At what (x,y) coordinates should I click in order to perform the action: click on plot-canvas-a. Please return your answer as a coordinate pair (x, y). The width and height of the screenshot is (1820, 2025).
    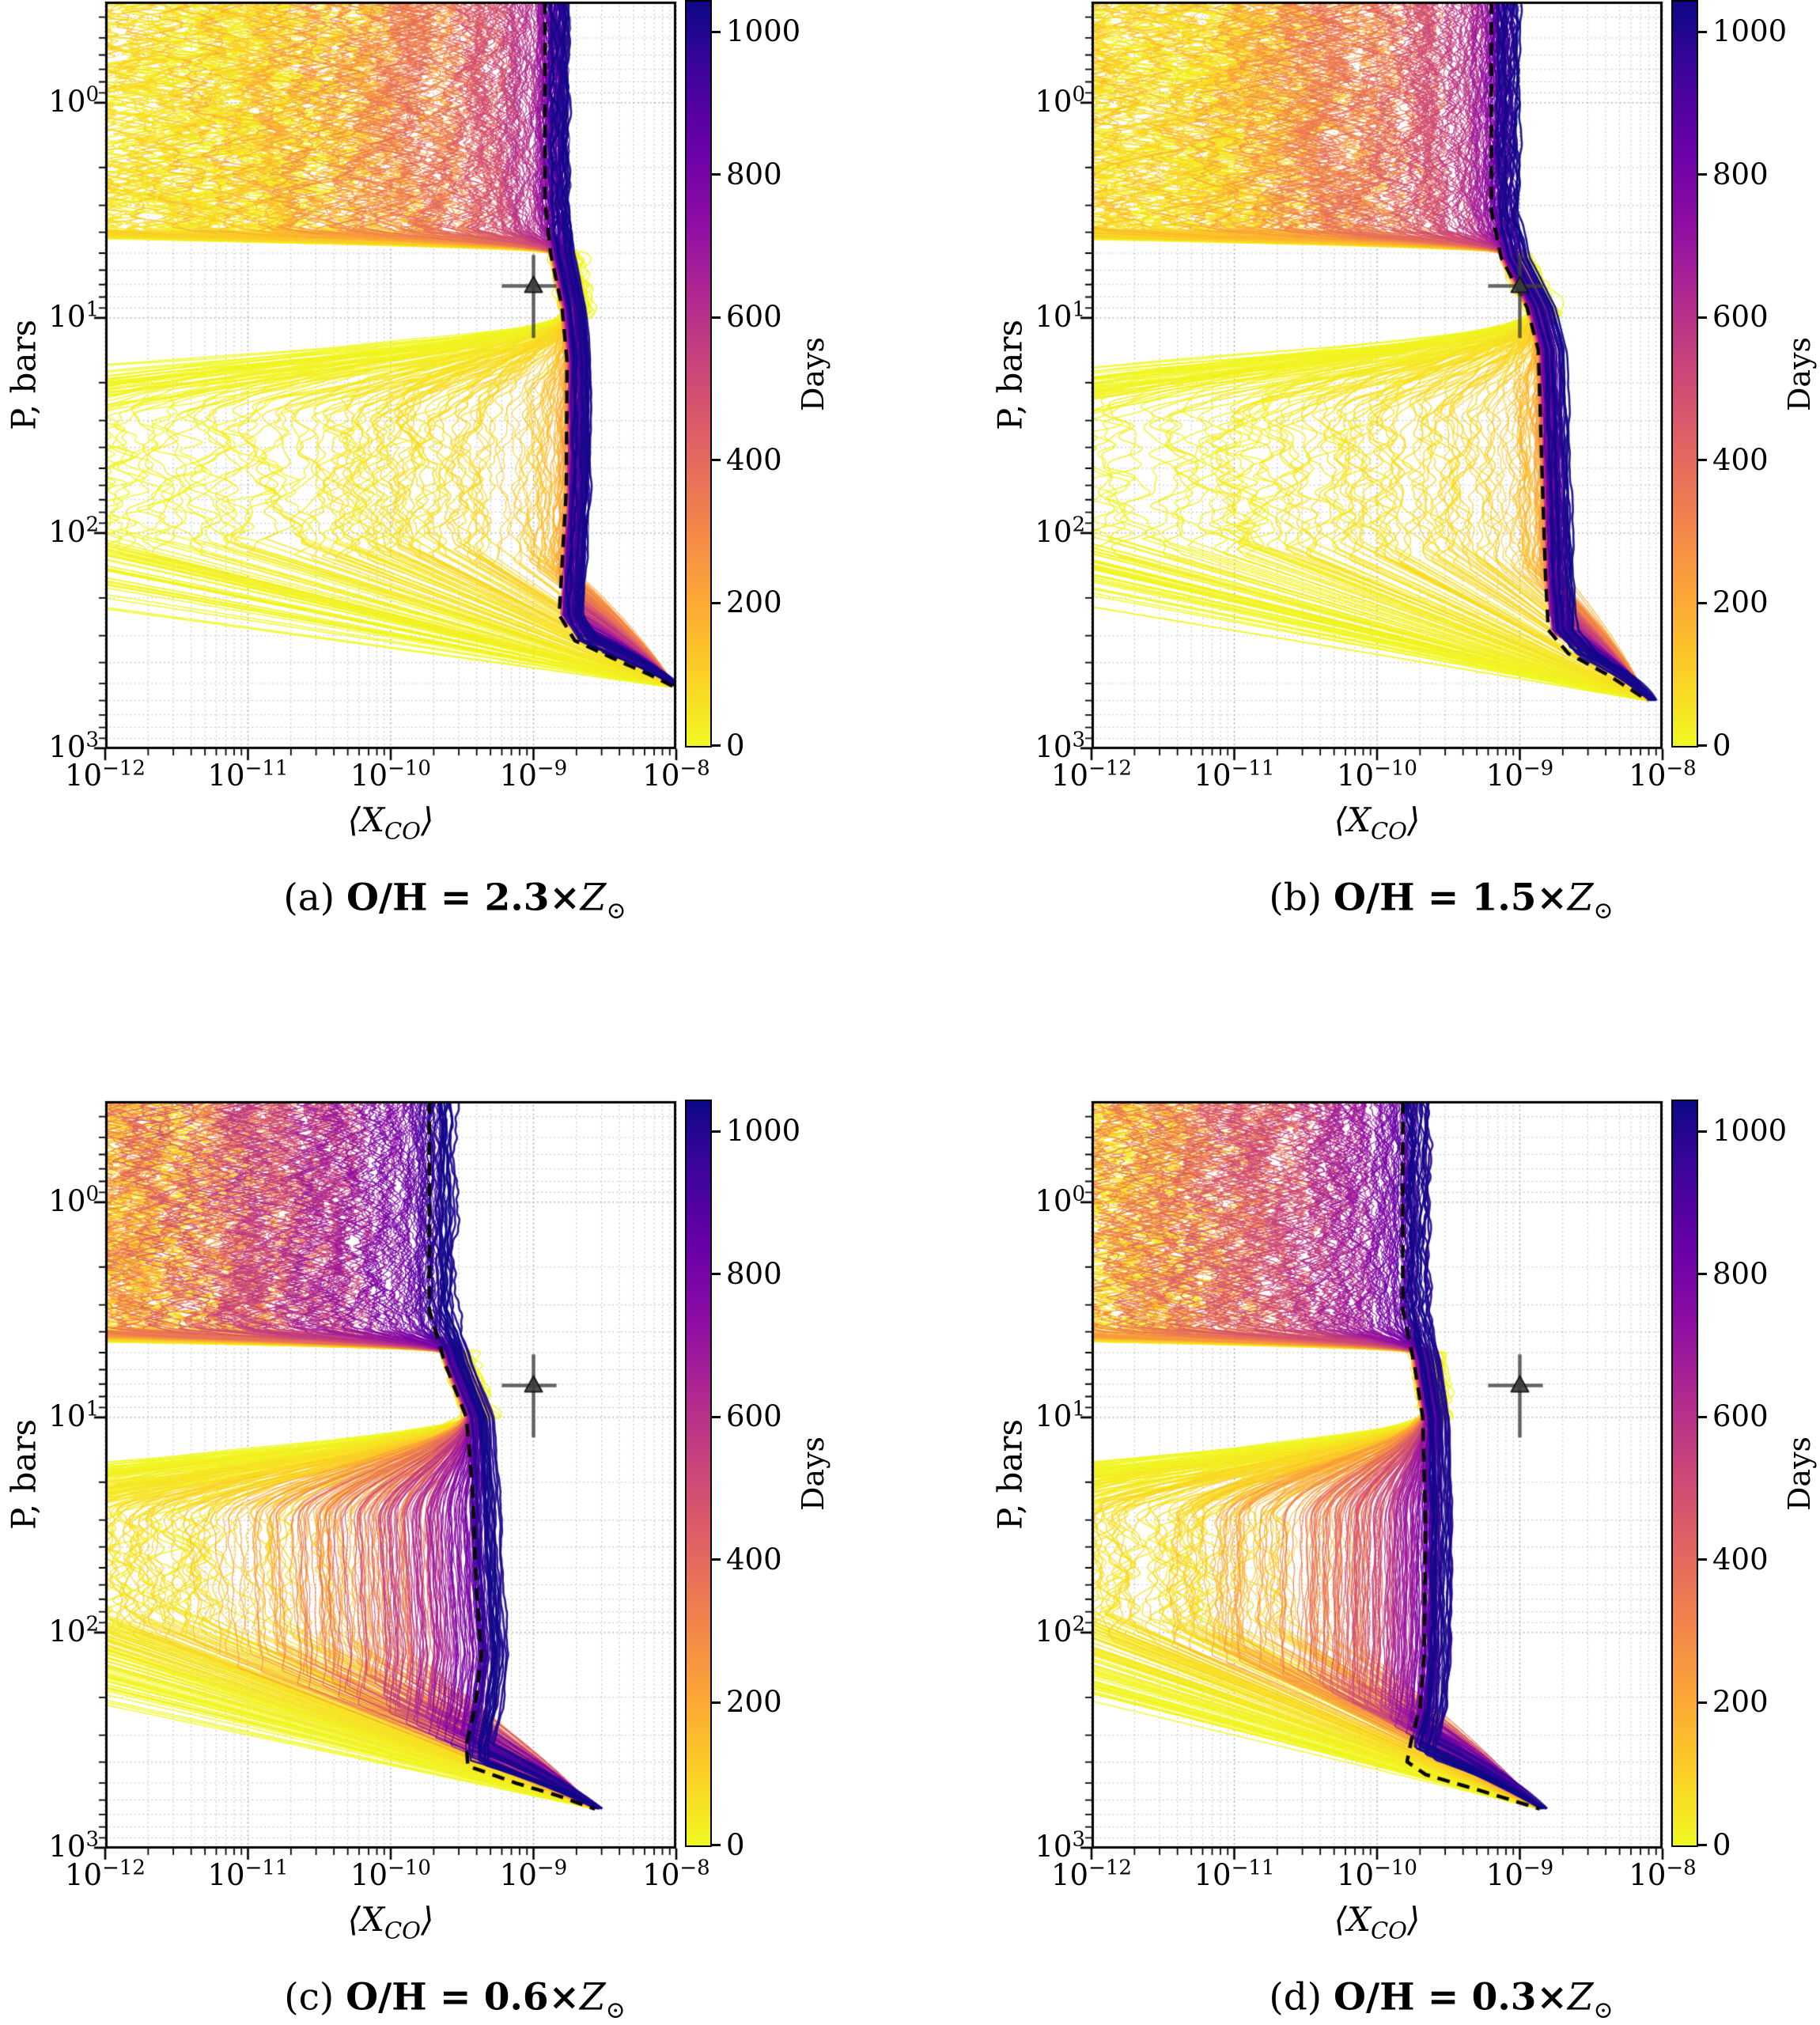
    Looking at the image, I should click on (389, 393).